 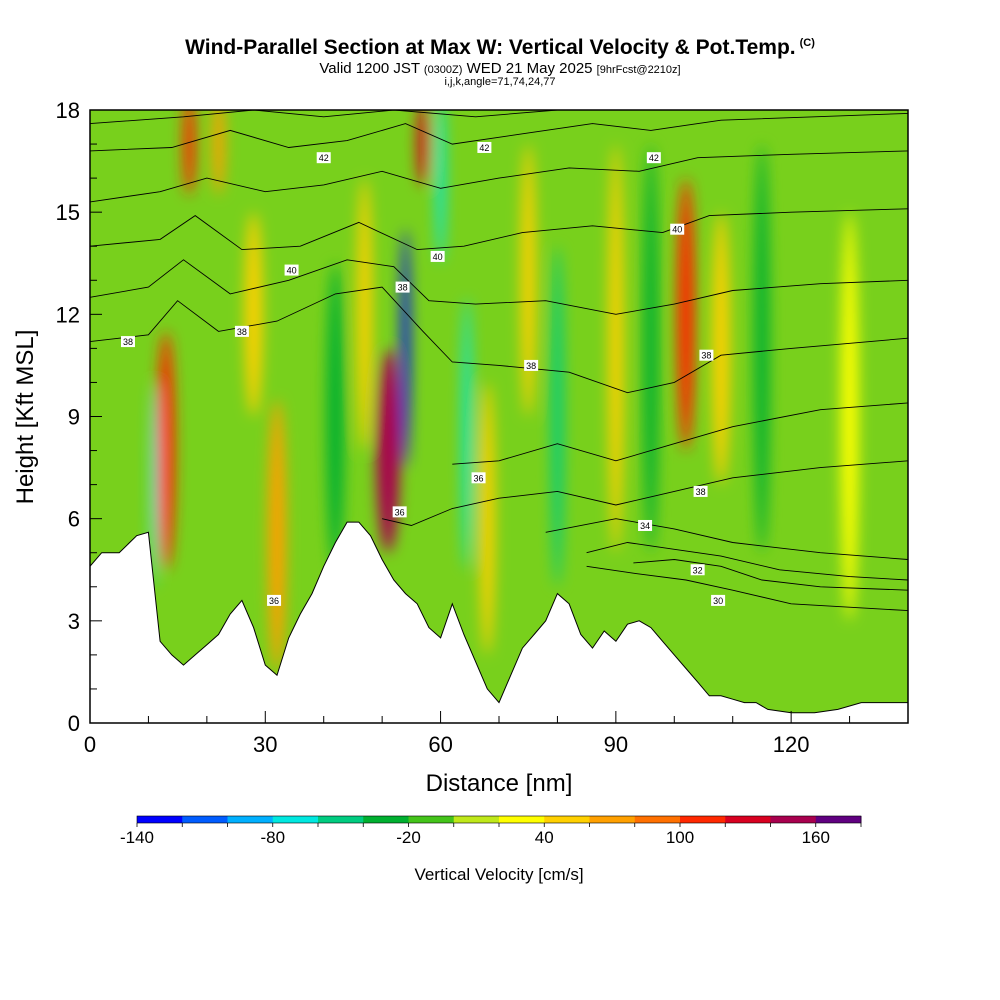 I want to click on y-tick-label: 0, so click(x=74, y=723).